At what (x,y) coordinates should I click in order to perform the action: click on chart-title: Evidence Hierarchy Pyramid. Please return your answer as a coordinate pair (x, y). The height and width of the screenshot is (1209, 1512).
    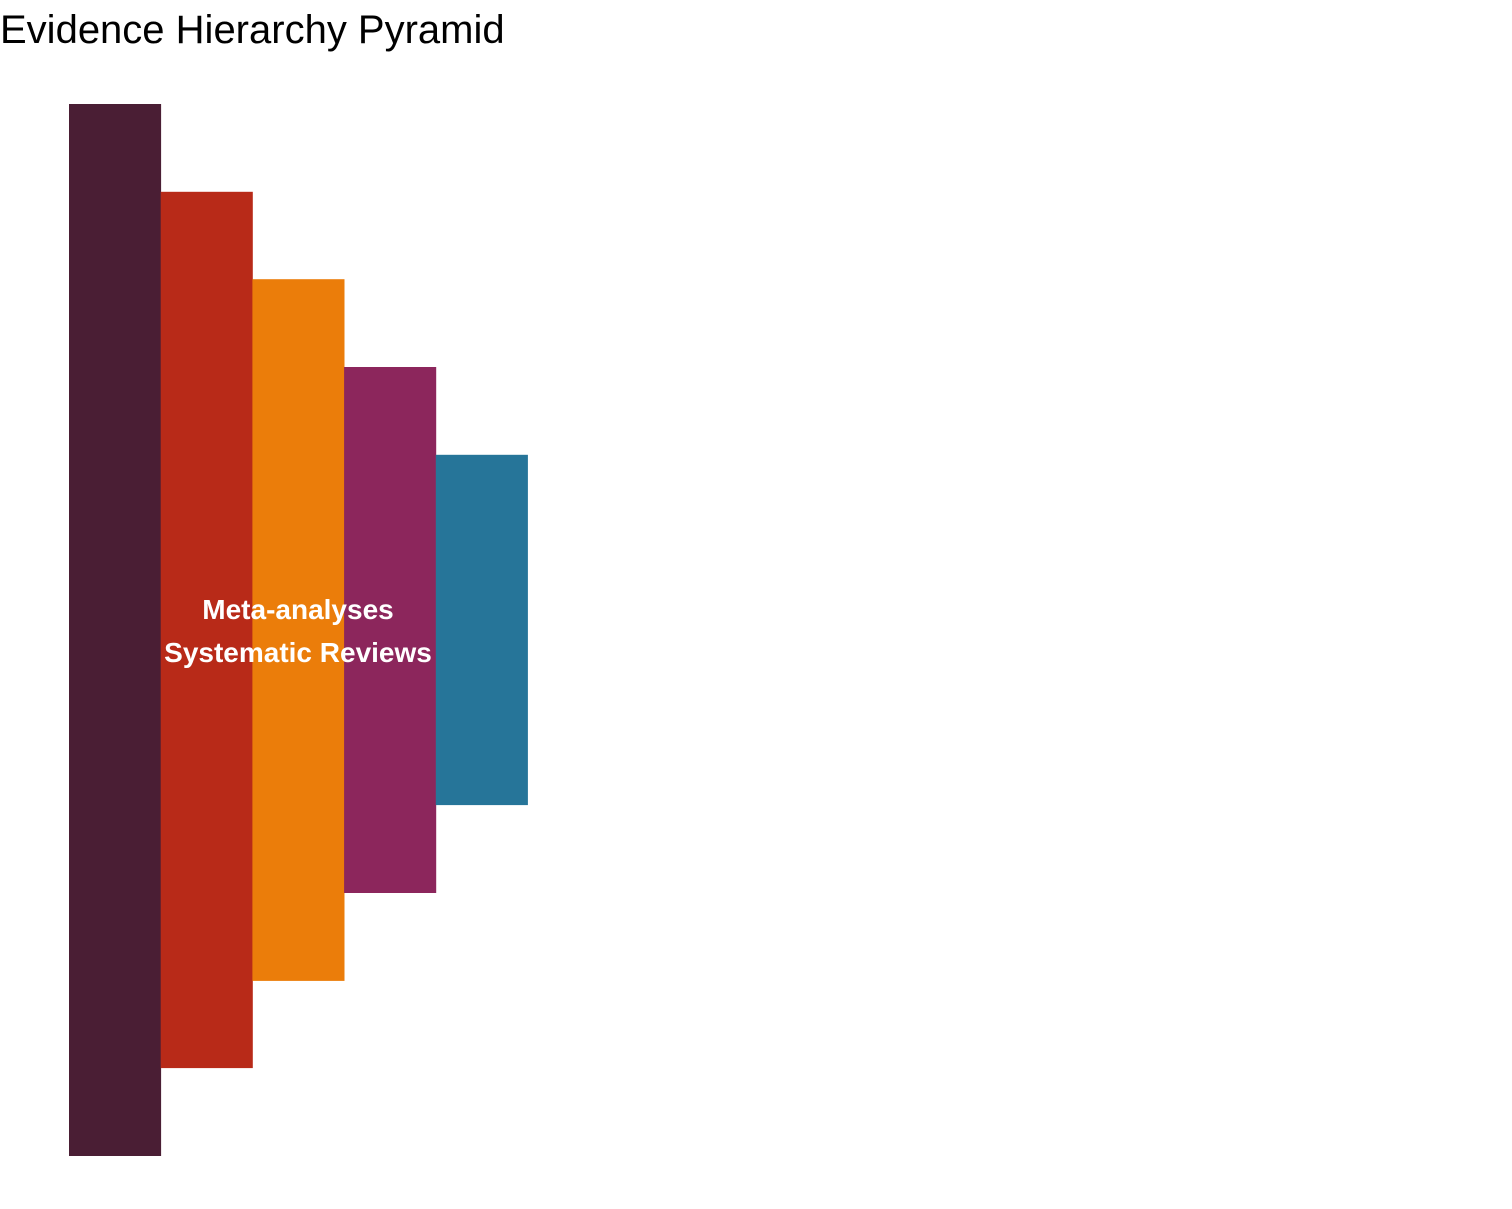
    Looking at the image, I should click on (252, 30).